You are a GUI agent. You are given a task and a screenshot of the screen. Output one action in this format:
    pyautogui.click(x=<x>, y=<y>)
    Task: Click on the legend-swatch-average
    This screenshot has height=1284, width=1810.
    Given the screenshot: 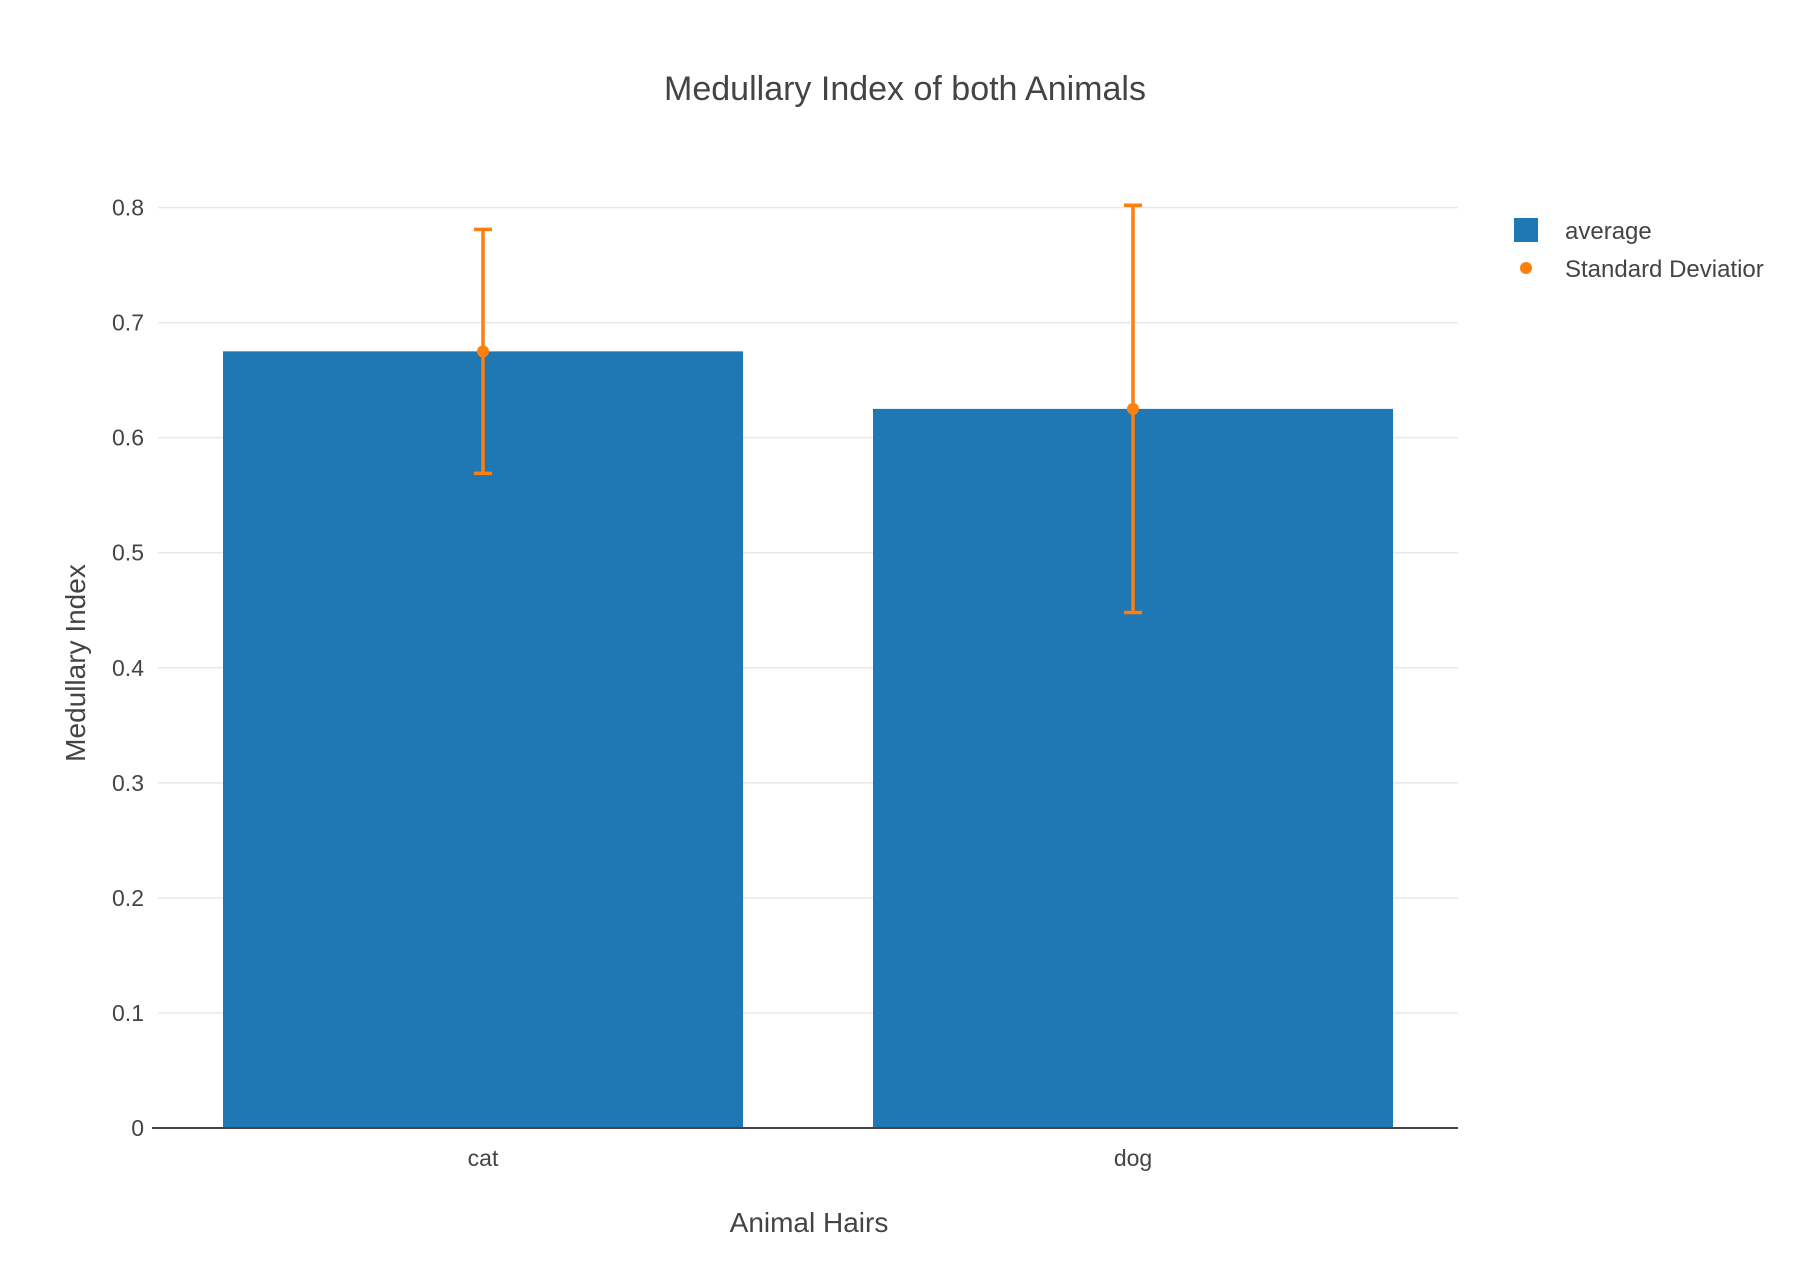 What is the action you would take?
    pyautogui.click(x=1526, y=230)
    